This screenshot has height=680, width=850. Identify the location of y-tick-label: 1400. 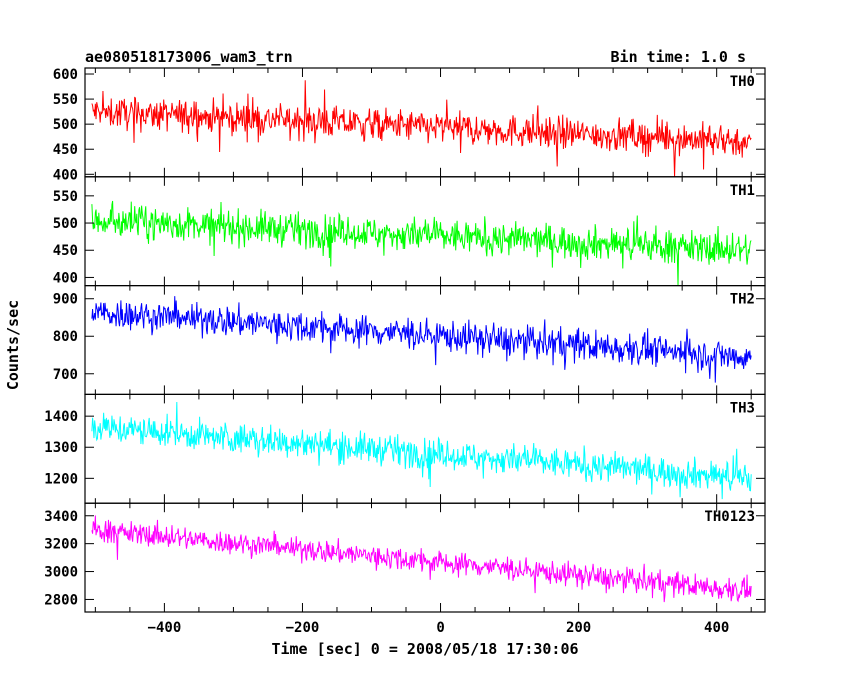
(61, 417).